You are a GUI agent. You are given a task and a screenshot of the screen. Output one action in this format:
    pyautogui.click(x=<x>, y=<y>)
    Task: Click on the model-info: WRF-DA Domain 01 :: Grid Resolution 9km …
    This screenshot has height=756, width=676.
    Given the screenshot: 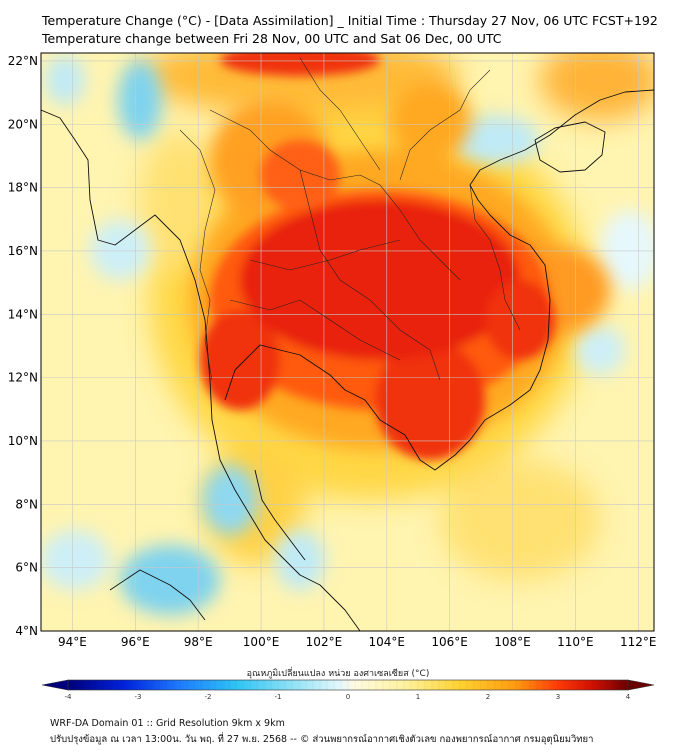 What is the action you would take?
    pyautogui.click(x=167, y=723)
    